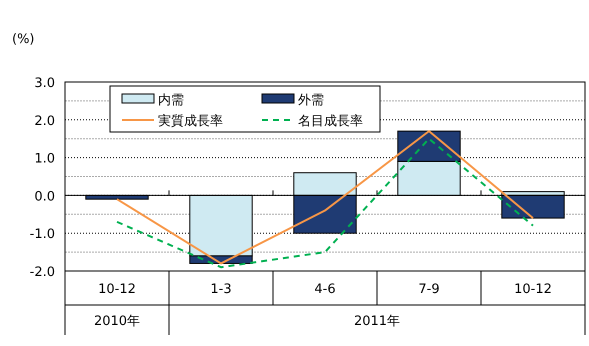  What do you see at coordinates (330, 121) in the screenshot?
I see `legend-label: 名目成長率` at bounding box center [330, 121].